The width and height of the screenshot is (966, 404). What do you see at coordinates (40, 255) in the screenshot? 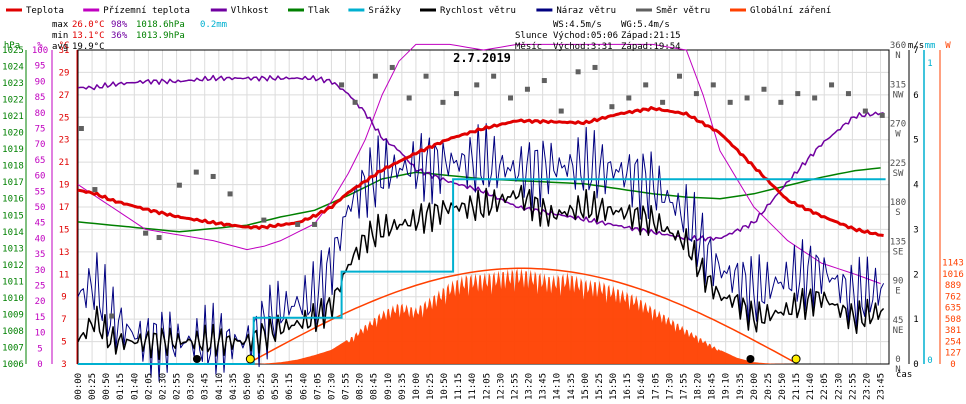
I see `humidity-tick-label: 35` at bounding box center [40, 255].